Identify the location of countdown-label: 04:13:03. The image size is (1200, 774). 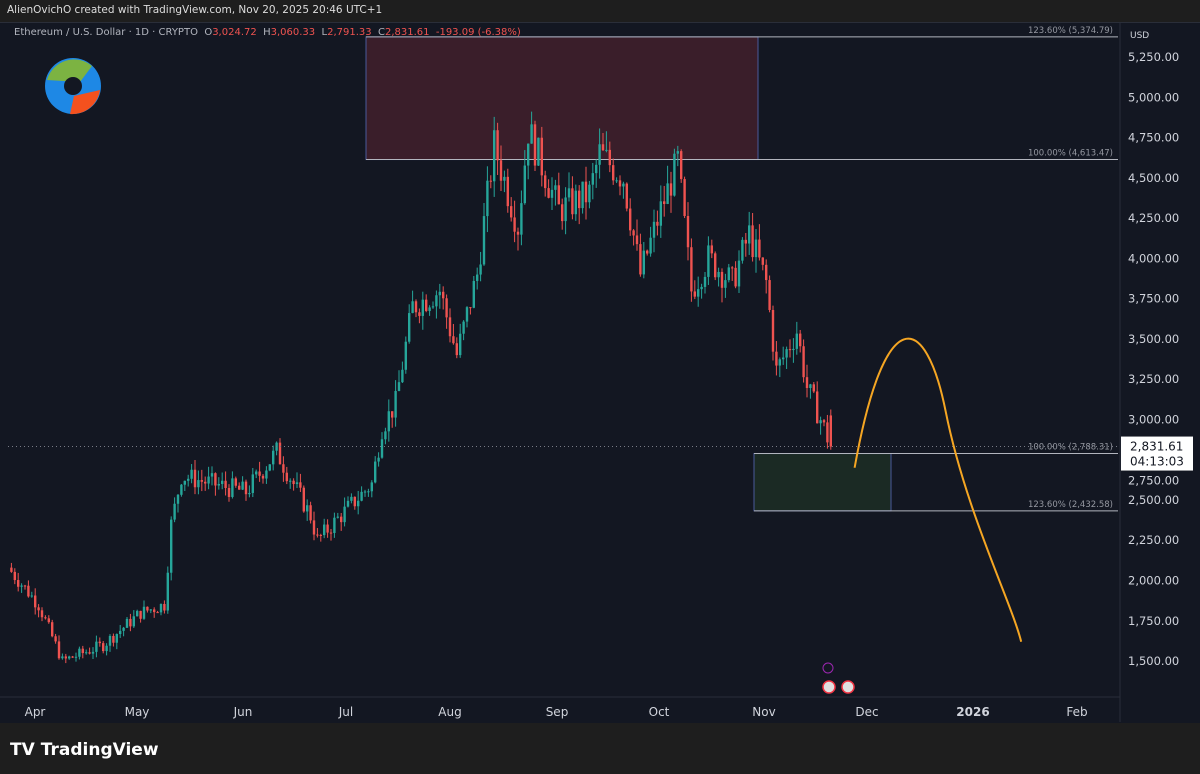
(1157, 462).